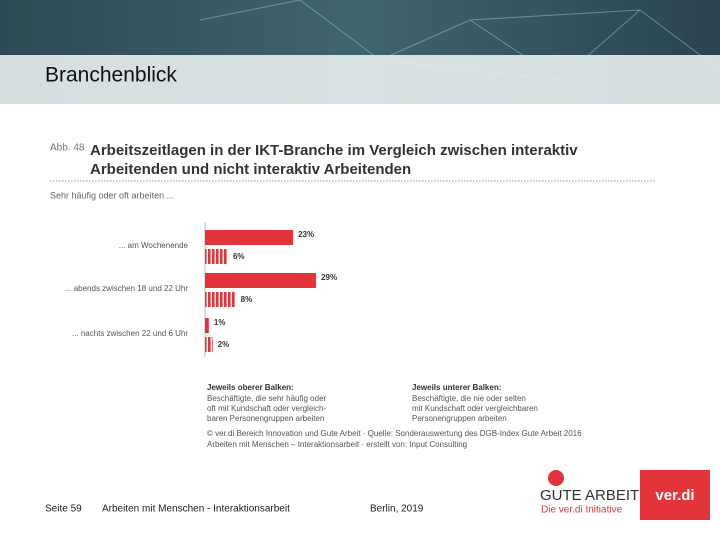 This screenshot has height=540, width=720. Describe the element at coordinates (456, 387) in the screenshot. I see `legend-title: Jeweils unterer Balken:` at that location.